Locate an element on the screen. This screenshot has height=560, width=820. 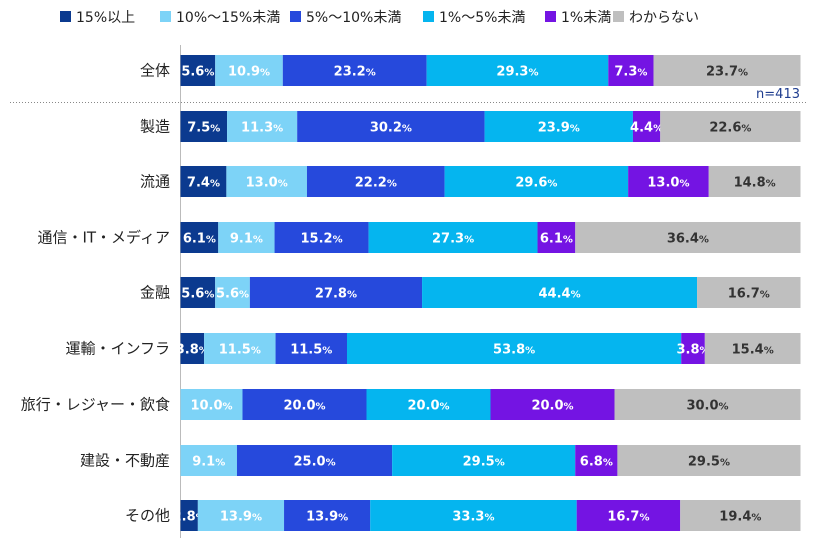
bar-row: 流通 7.4% 13.0% 22.2% 29.6% 13.0% 14.8% is located at coordinates (470, 181).